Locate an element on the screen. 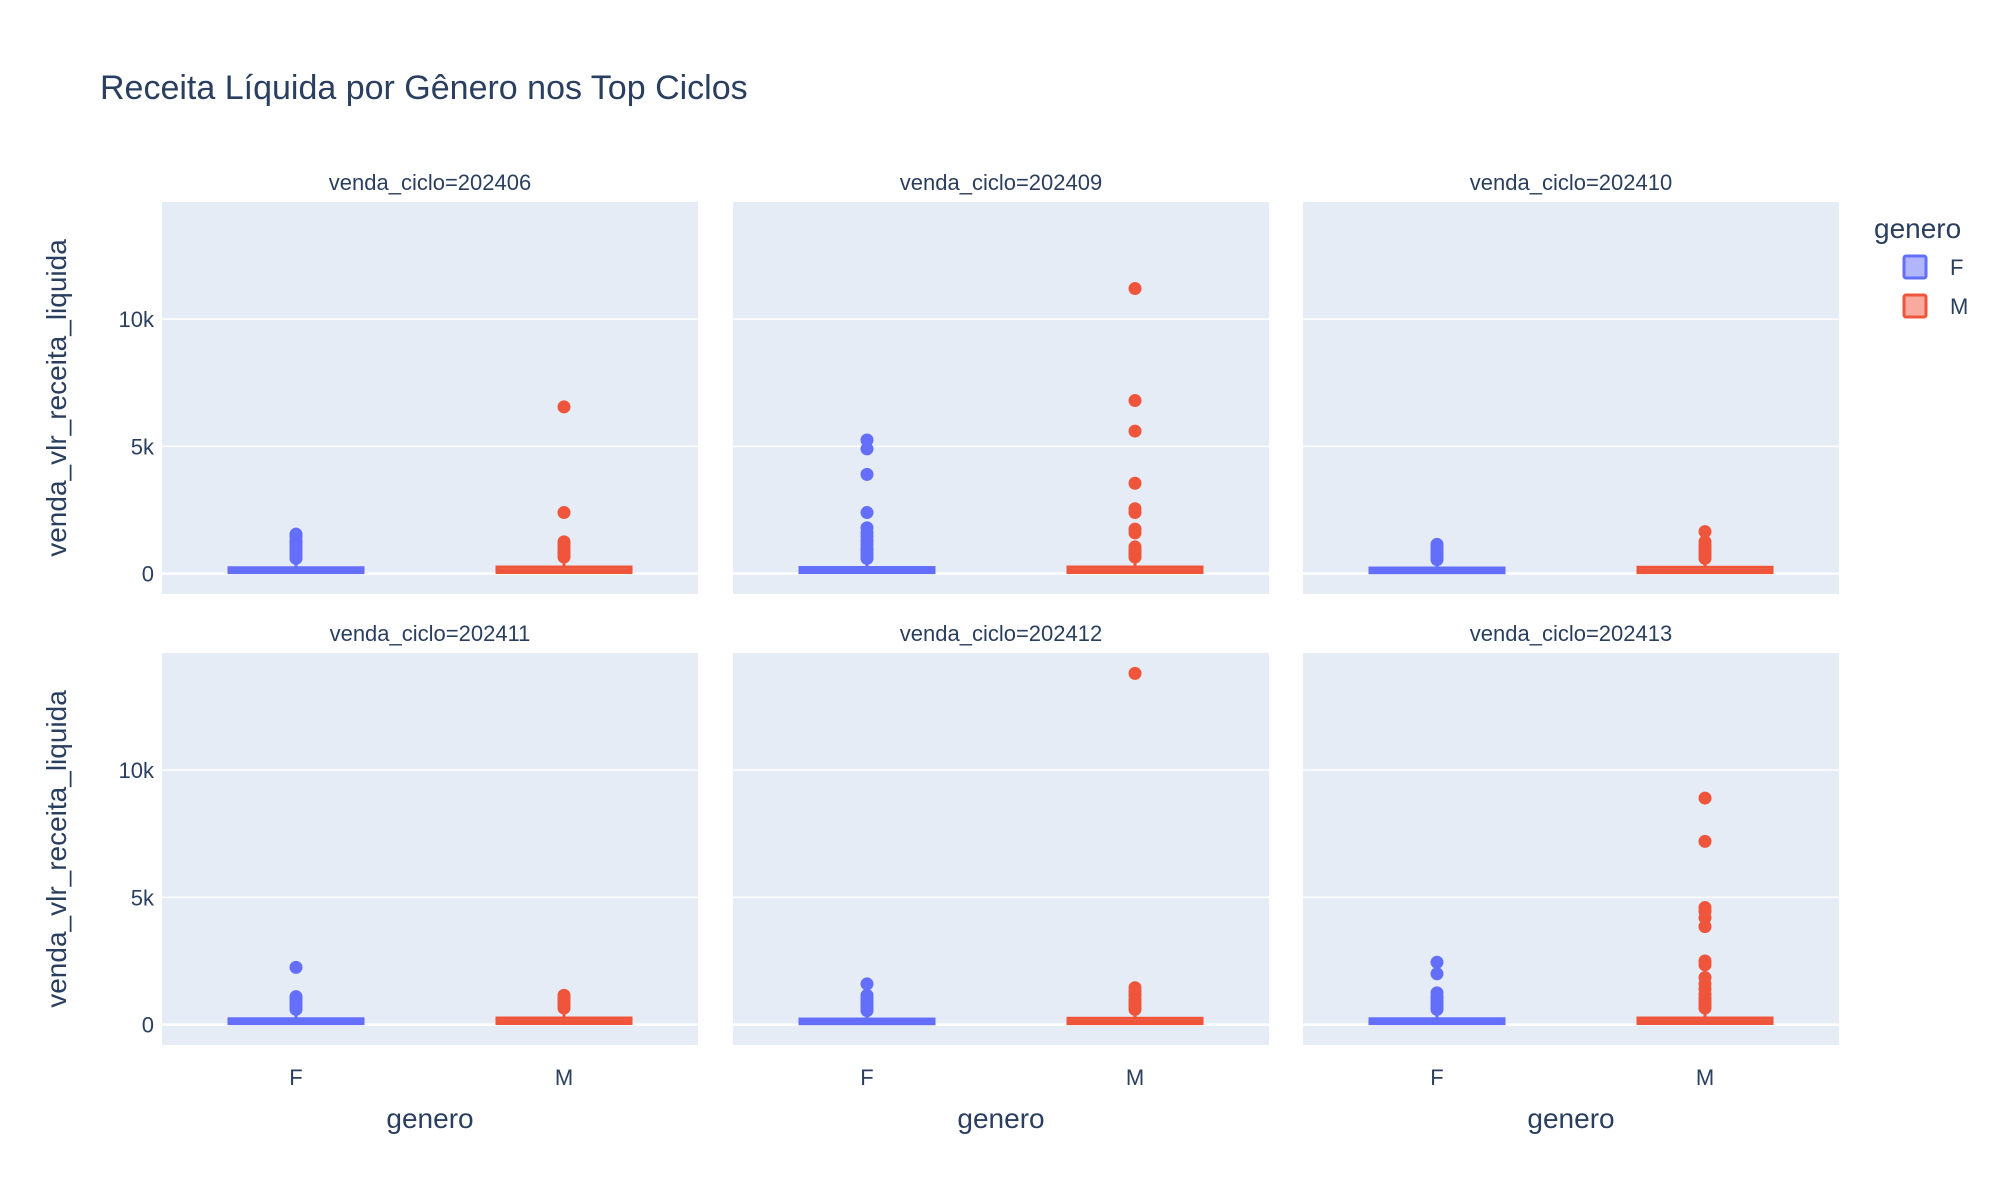 The width and height of the screenshot is (2000, 1200). facet-label: venda_ciclo=202410 is located at coordinates (1571, 182).